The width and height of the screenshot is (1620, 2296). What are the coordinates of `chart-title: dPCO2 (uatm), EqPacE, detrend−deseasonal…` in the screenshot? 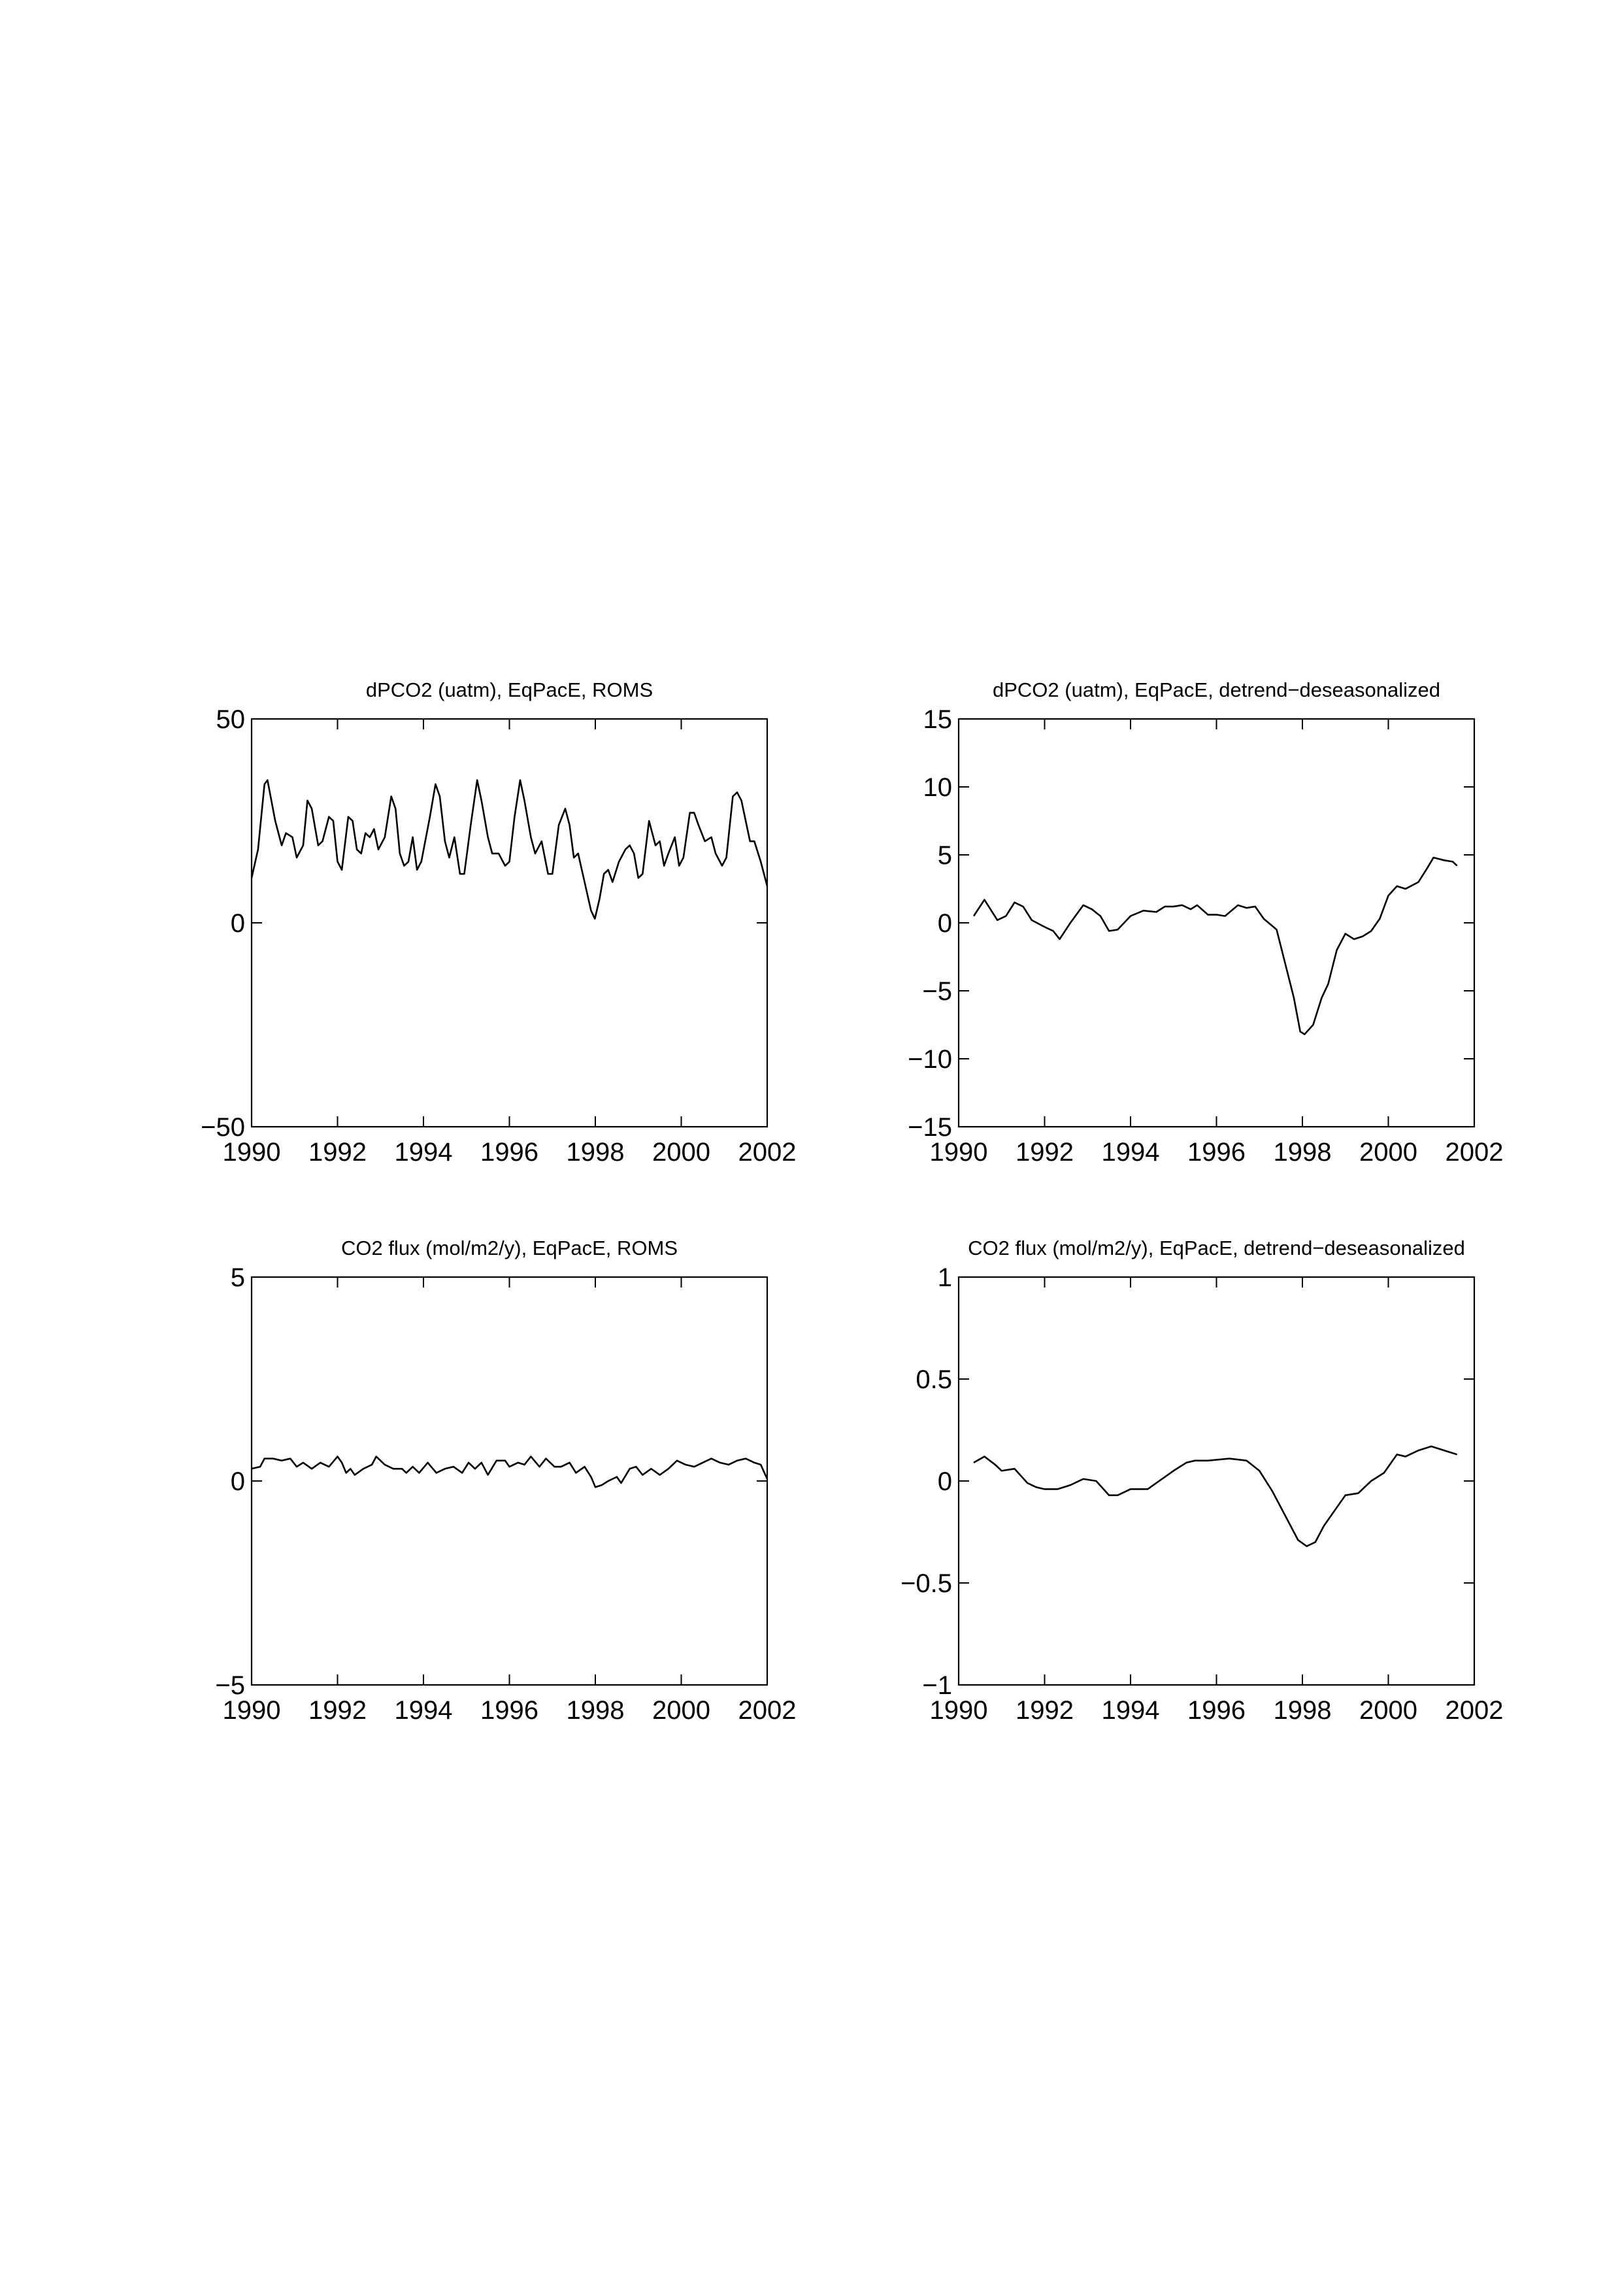 It's located at (1216, 689).